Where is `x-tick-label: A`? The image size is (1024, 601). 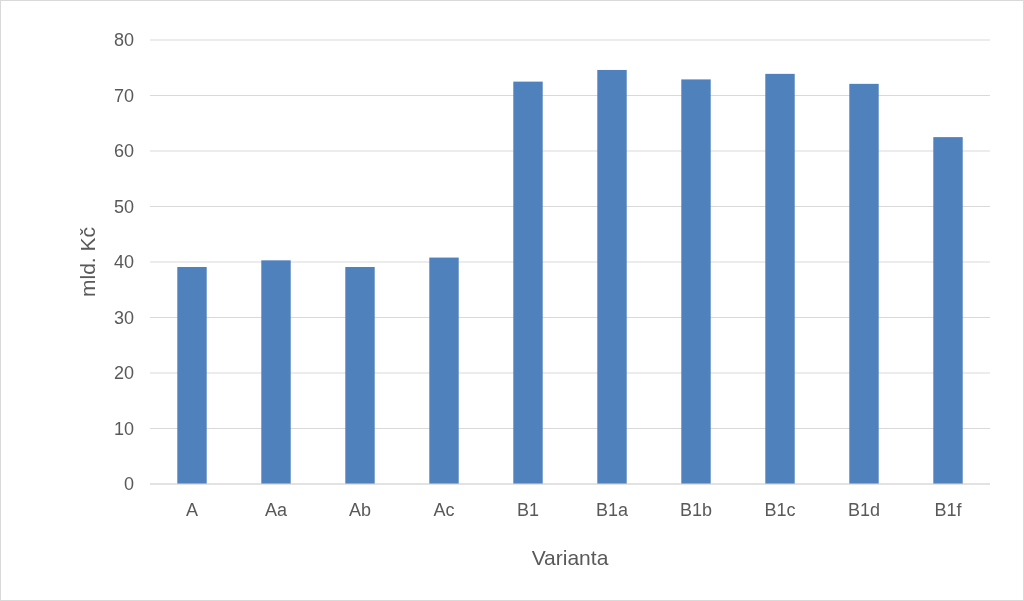 x-tick-label: A is located at coordinates (192, 510).